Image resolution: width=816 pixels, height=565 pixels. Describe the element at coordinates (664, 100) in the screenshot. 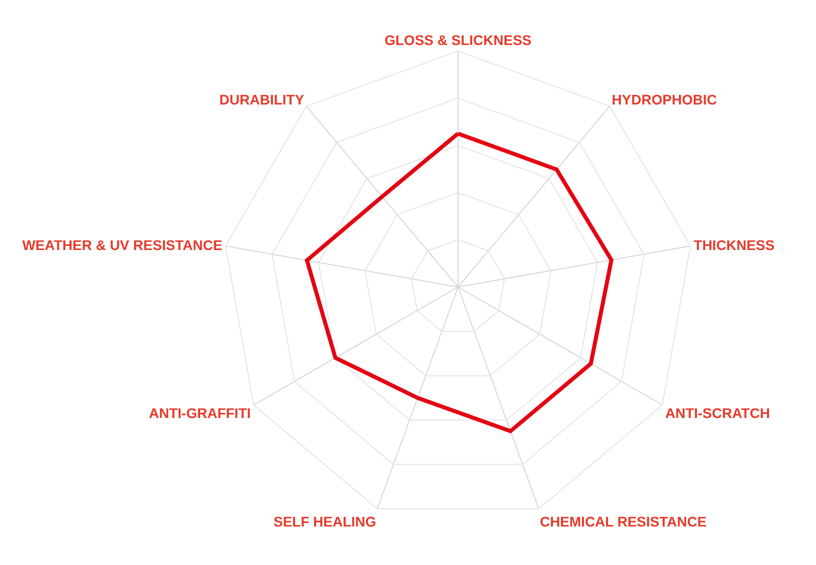

I see `spoke-label: HYDROPHOBIC` at that location.